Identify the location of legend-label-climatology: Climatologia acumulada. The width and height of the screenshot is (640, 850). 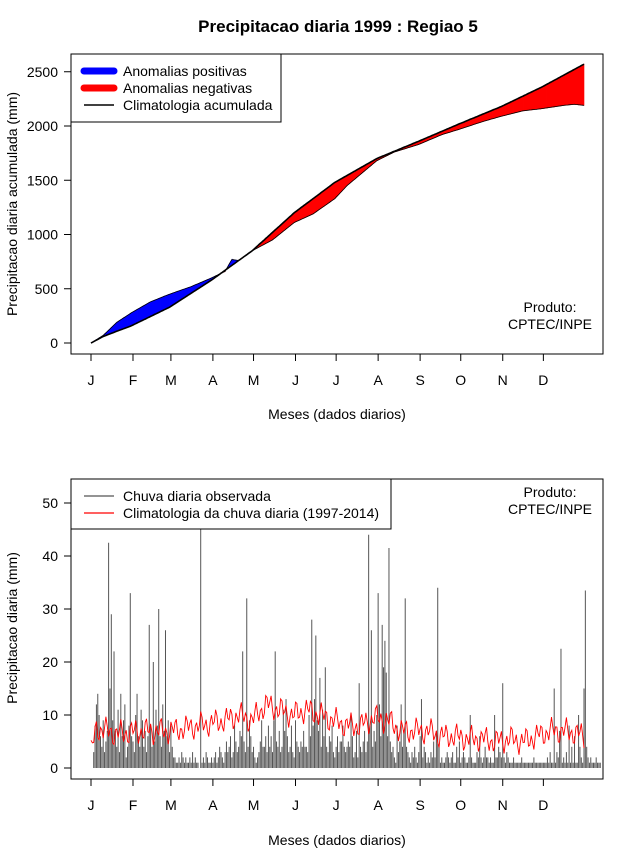
(198, 105).